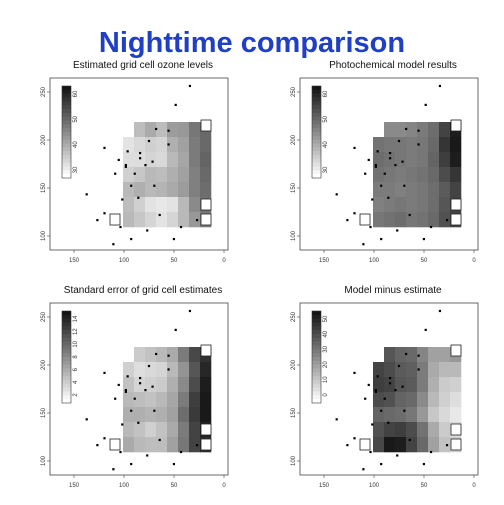  What do you see at coordinates (174, 261) in the screenshot?
I see `x-tick-label: 50` at bounding box center [174, 261].